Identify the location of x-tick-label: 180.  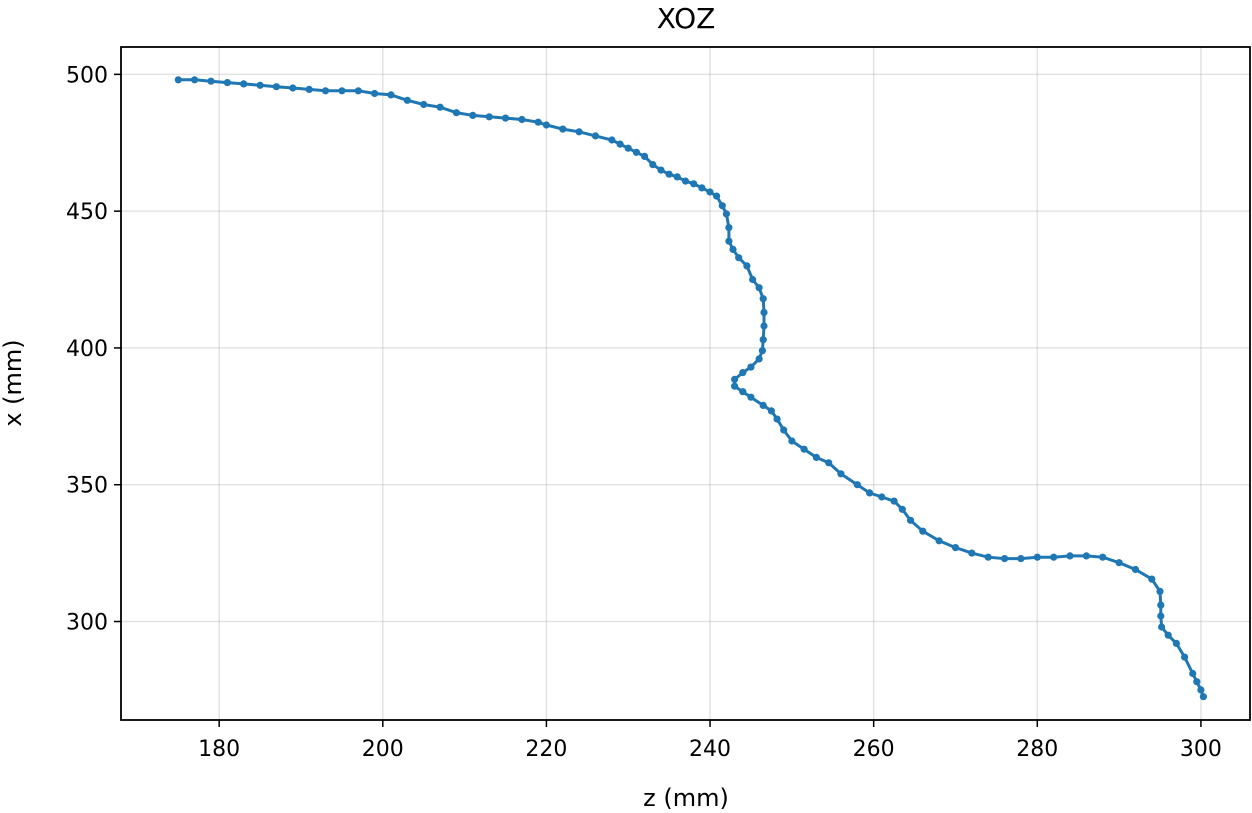
(219, 749).